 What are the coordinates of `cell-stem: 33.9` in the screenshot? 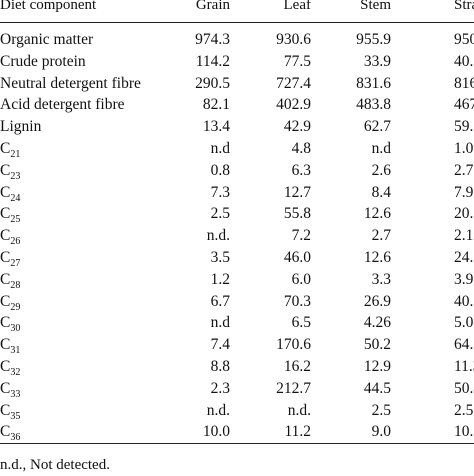 It's located at (377, 61).